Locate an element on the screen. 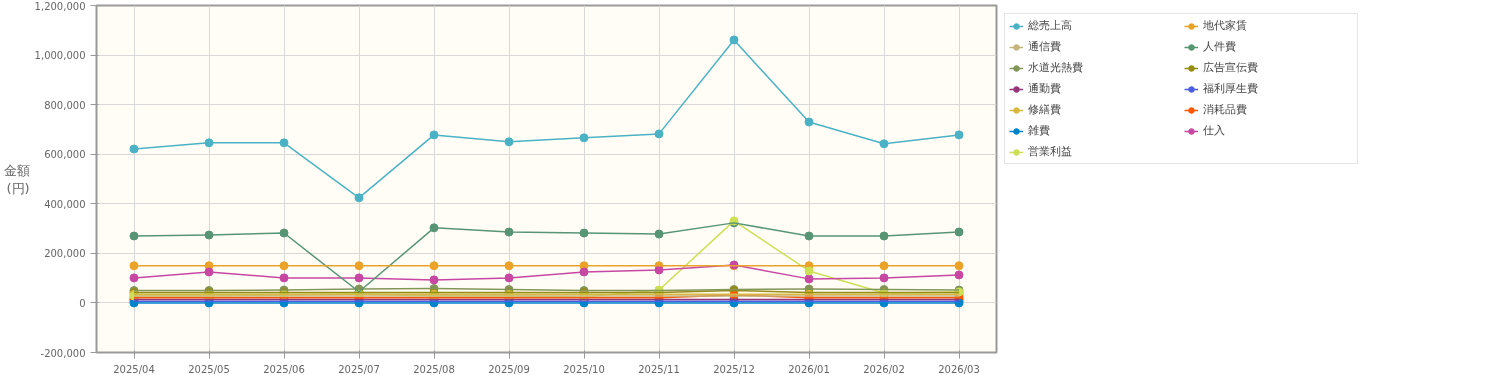  legend-label: 仕入 is located at coordinates (1214, 130).